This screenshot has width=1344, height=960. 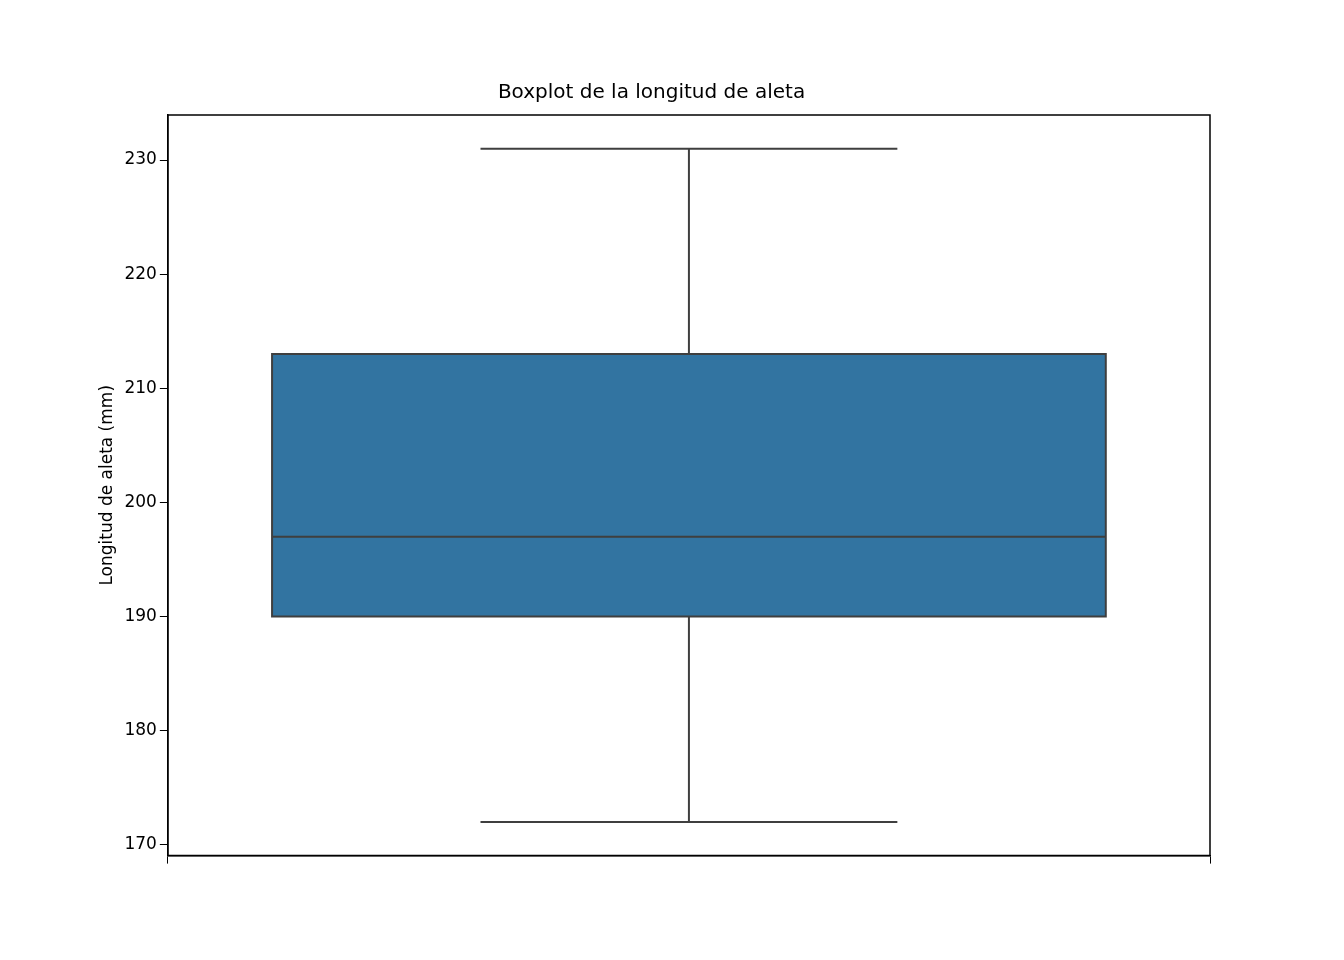 What do you see at coordinates (140, 729) in the screenshot?
I see `y-tick-label: 180` at bounding box center [140, 729].